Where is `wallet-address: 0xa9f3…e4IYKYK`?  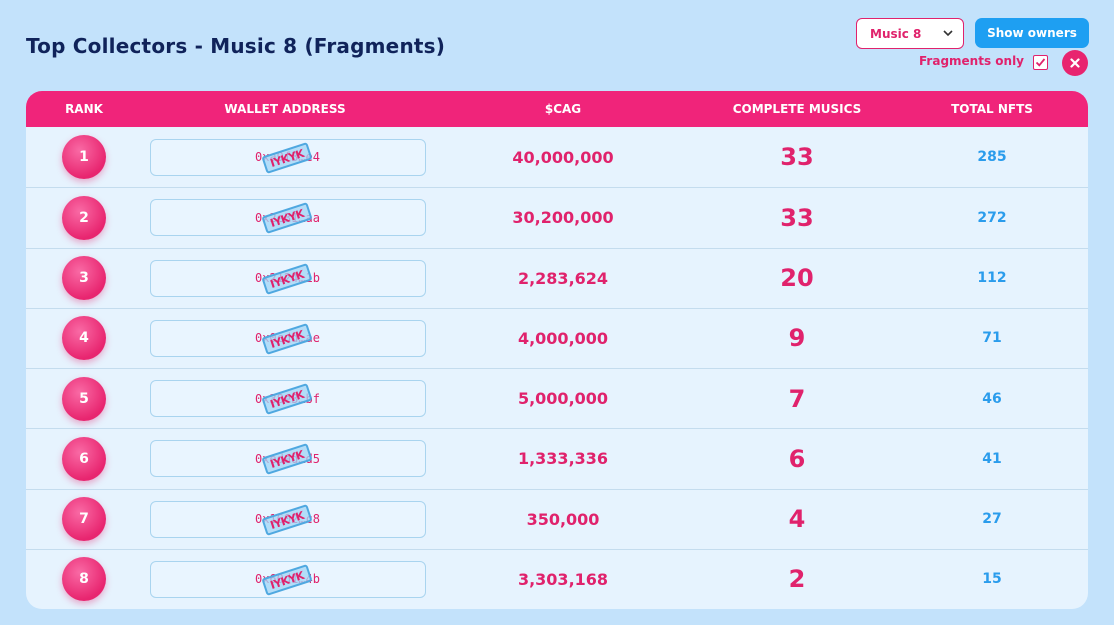 wallet-address: 0xa9f3…e4IYKYK is located at coordinates (287, 157).